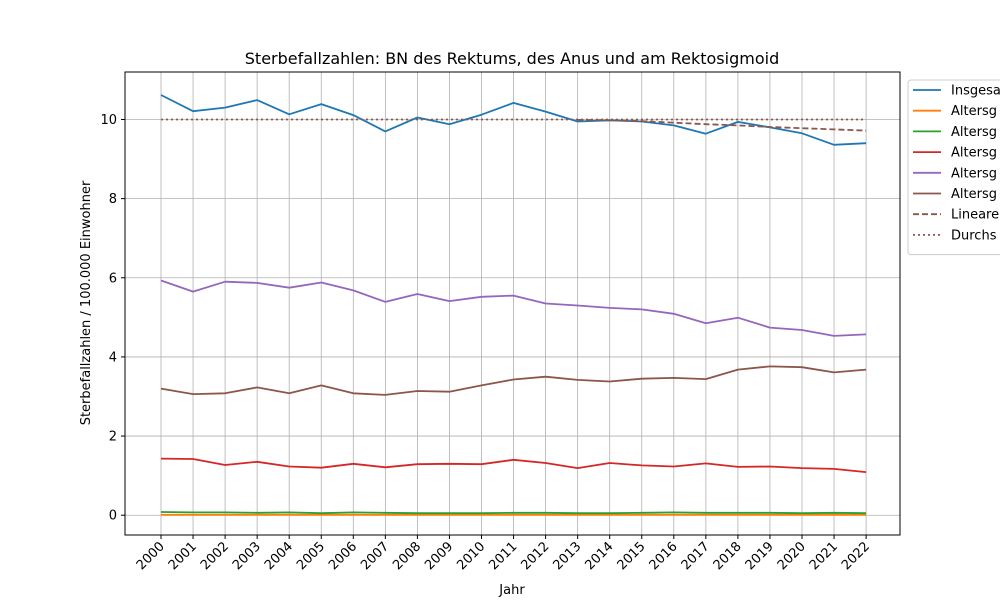  Describe the element at coordinates (975, 91) in the screenshot. I see `legend-label: Insgesa` at that location.